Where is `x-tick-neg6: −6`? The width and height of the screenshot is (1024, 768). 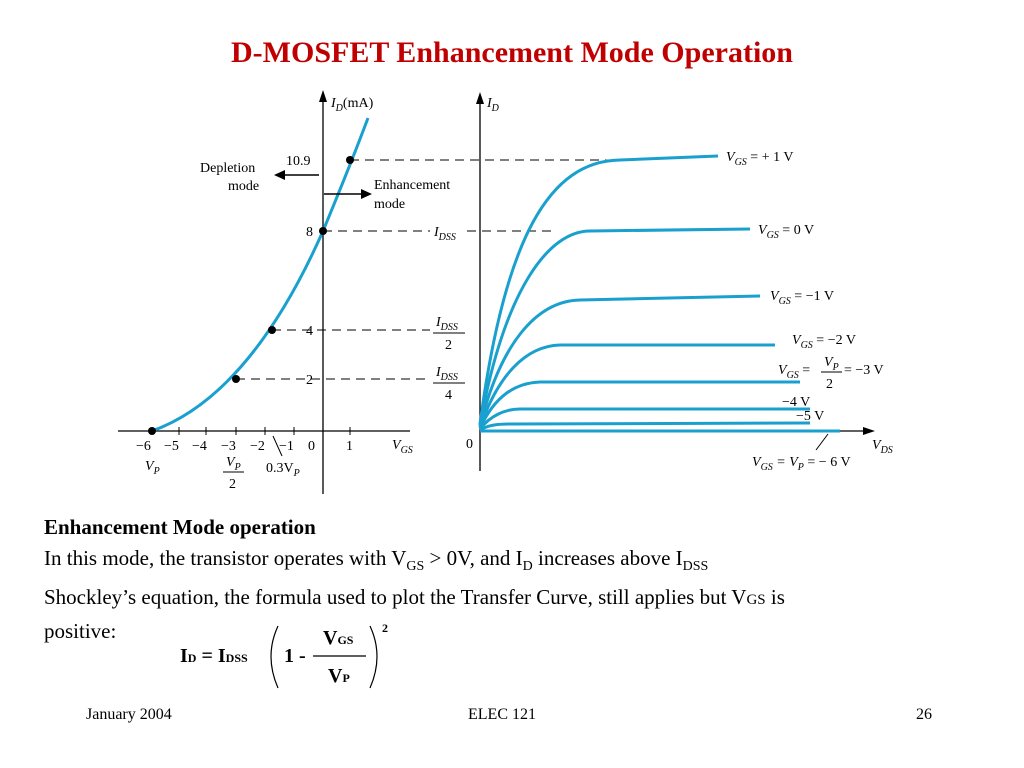 x-tick-neg6: −6 is located at coordinates (143, 446).